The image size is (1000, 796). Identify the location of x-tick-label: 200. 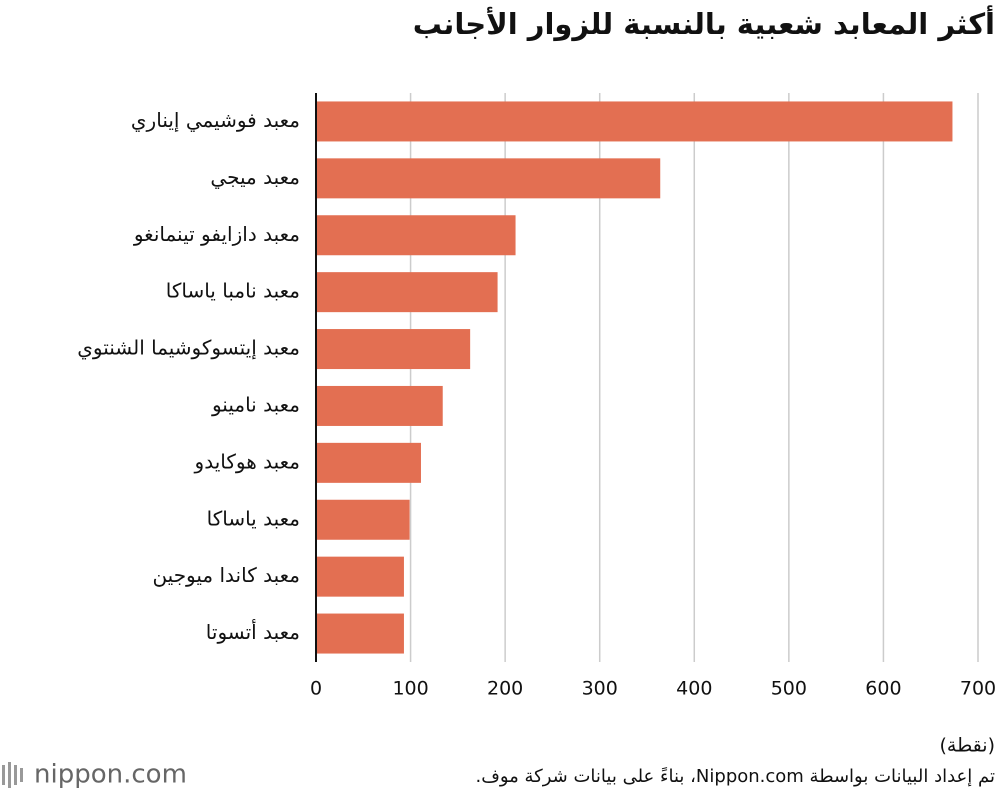
(505, 689).